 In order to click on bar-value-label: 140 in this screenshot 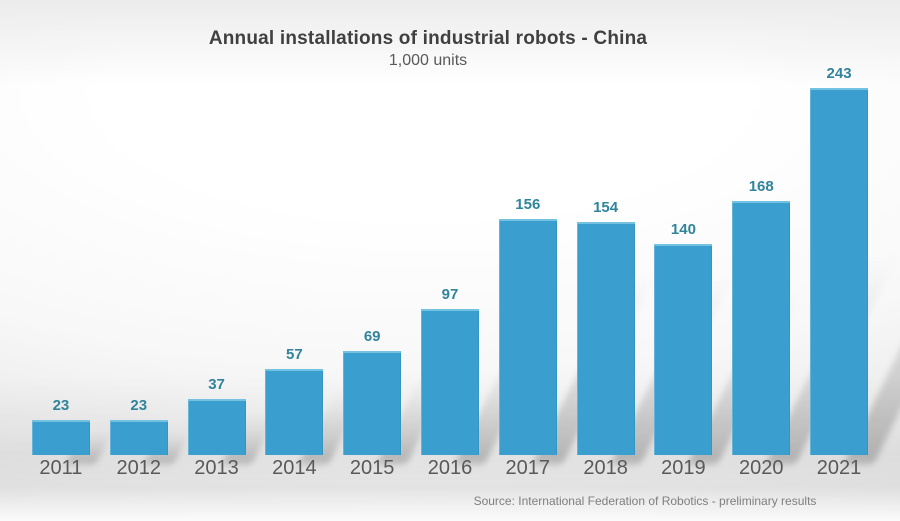, I will do `click(683, 229)`.